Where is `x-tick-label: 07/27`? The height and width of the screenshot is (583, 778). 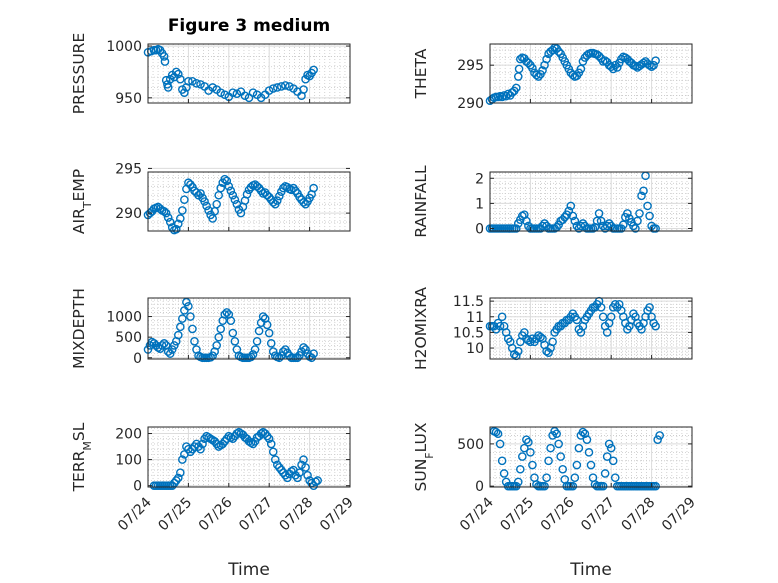
x-tick-label: 07/27 is located at coordinates (598, 515).